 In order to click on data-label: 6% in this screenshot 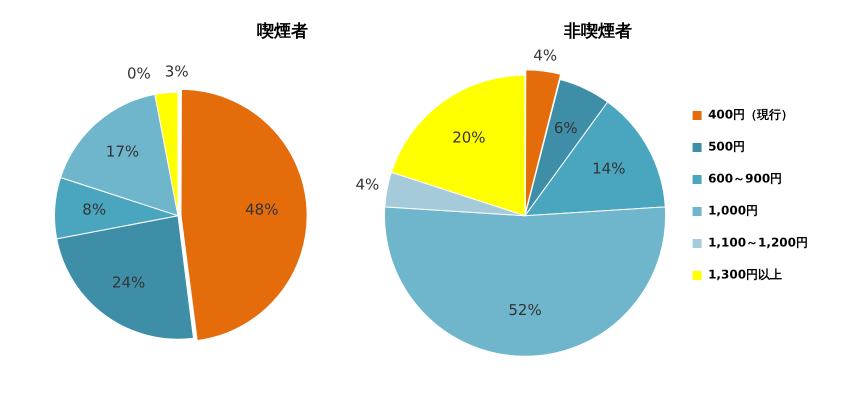, I will do `click(566, 128)`.